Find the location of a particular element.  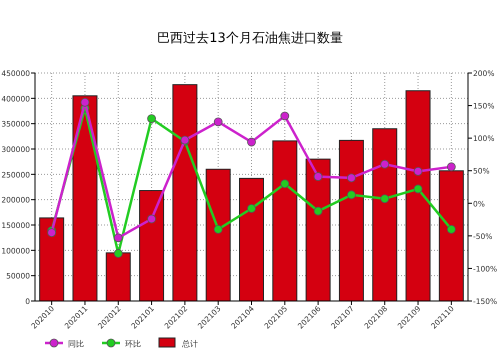

legend-label: 环比 is located at coordinates (133, 344).